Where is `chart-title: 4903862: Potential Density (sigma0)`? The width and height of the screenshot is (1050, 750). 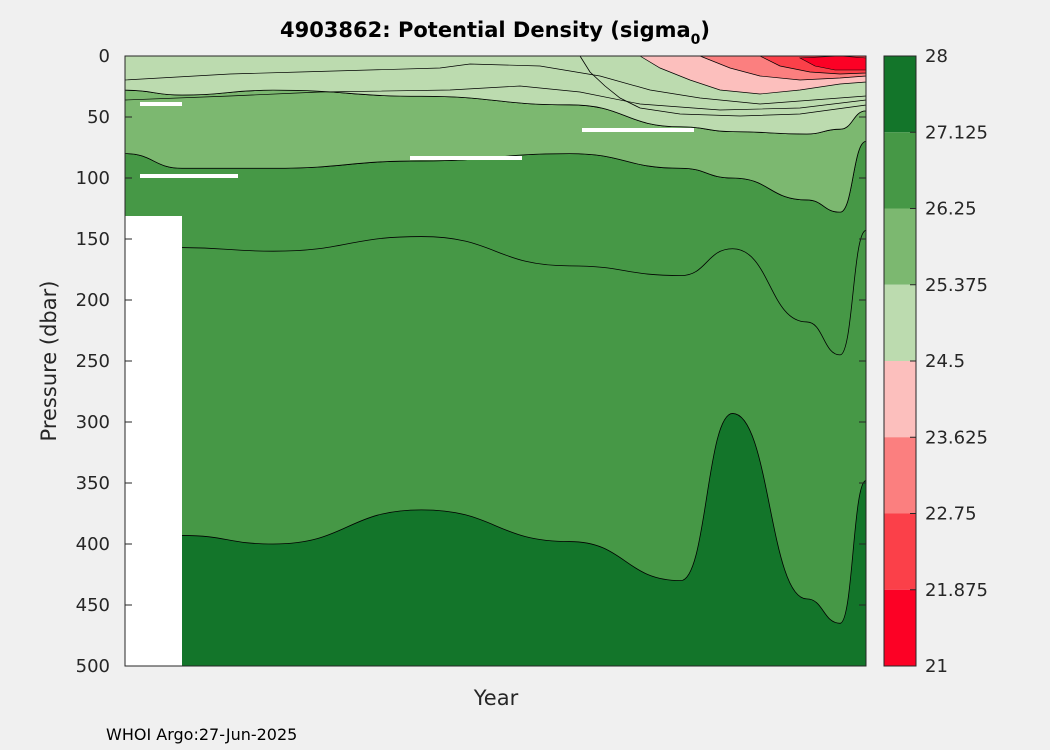
chart-title: 4903862: Potential Density (sigma0) is located at coordinates (495, 33).